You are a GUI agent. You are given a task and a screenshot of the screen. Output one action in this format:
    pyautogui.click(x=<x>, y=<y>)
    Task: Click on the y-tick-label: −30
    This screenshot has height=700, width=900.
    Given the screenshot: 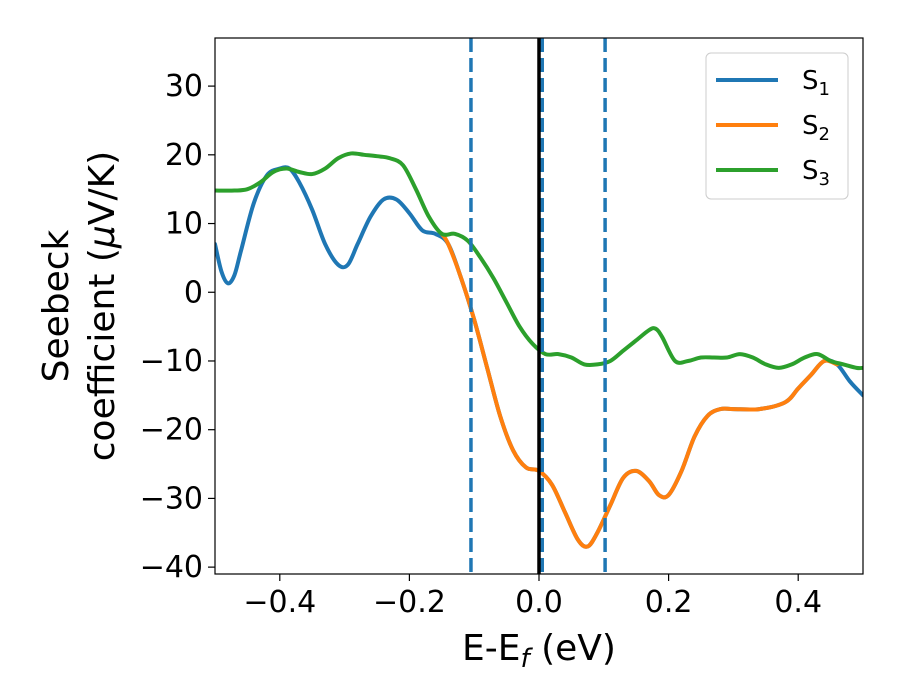 What is the action you would take?
    pyautogui.click(x=171, y=498)
    